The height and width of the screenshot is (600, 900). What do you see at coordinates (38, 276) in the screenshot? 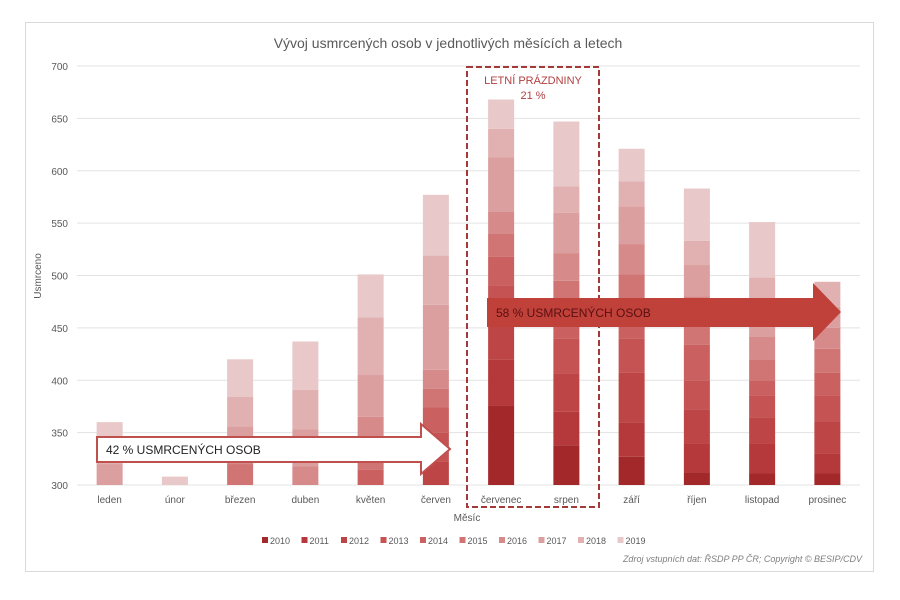
I see `y-axis-title: Usmrceno` at bounding box center [38, 276].